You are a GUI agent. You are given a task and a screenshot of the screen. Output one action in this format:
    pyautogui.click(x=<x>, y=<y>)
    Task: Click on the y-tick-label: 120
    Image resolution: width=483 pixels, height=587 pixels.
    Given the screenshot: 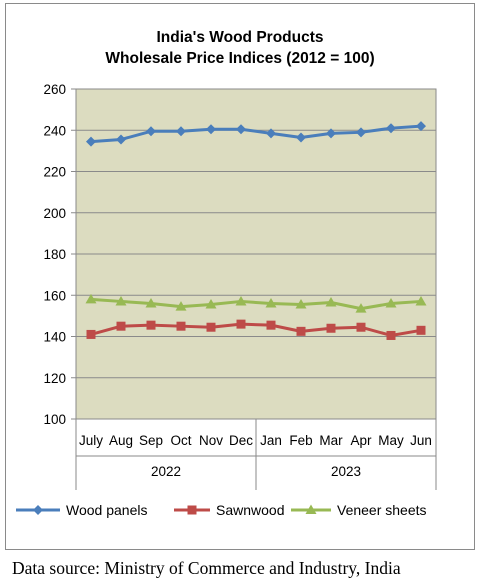 What is the action you would take?
    pyautogui.click(x=54, y=378)
    